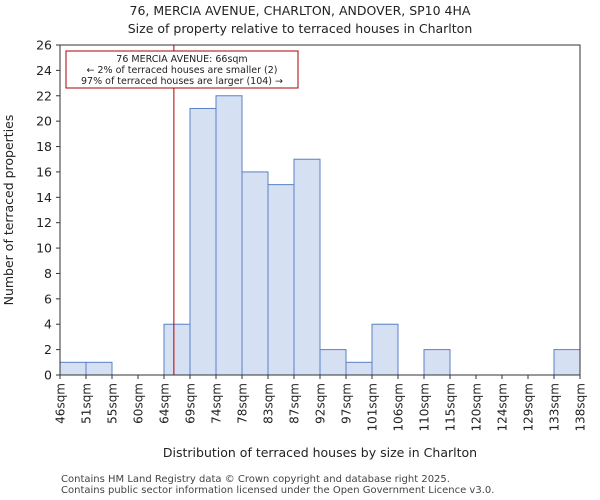 The height and width of the screenshot is (500, 600). Describe the element at coordinates (48, 273) in the screenshot. I see `y-tick-label: 8` at that location.